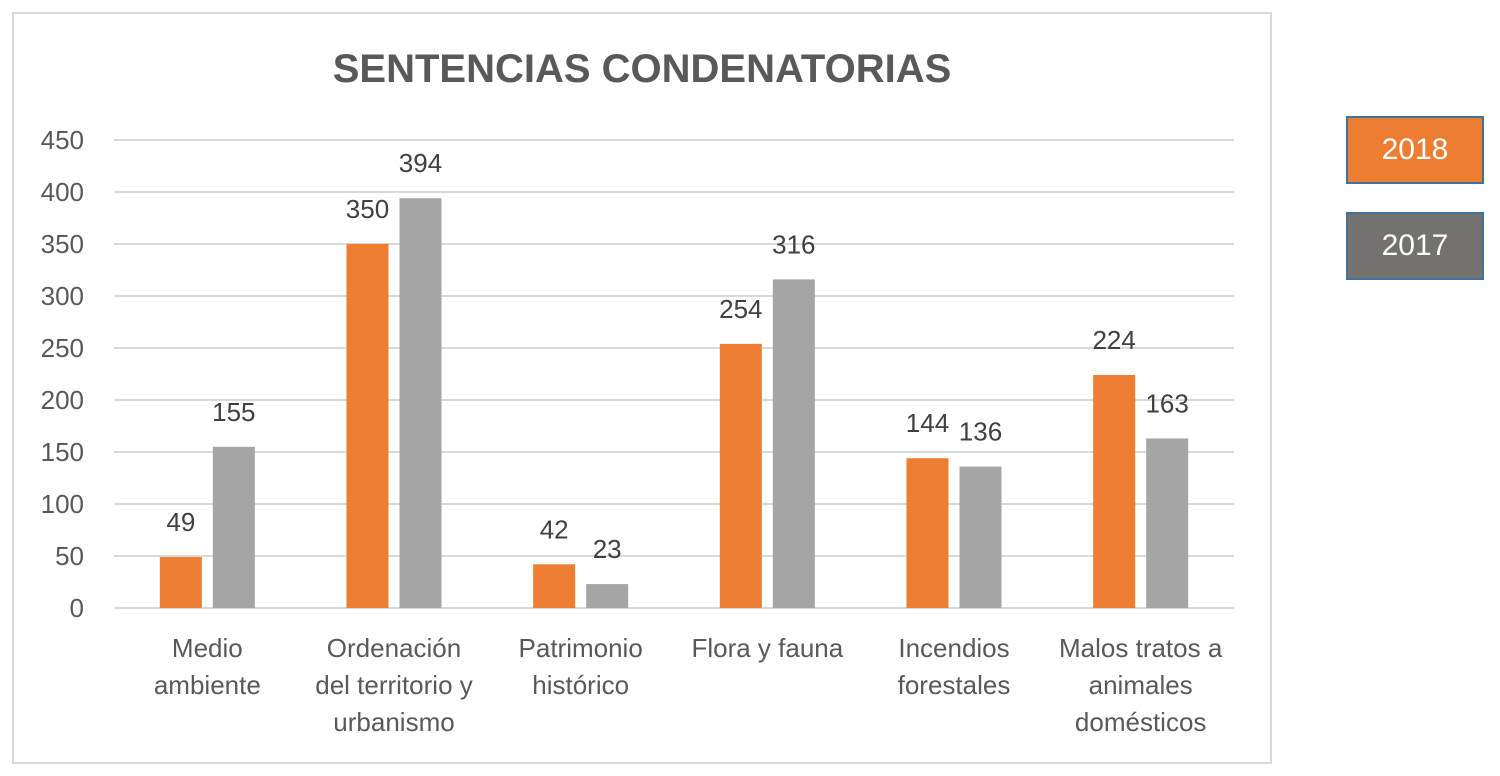 This screenshot has height=776, width=1500. Describe the element at coordinates (581, 648) in the screenshot. I see `x-category-label-2-0: Patrimonio` at that location.